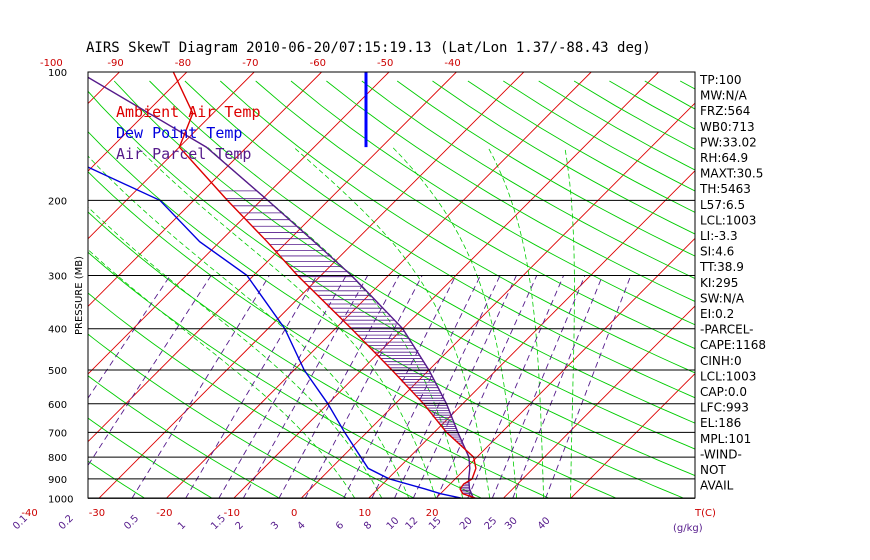 This screenshot has width=870, height=560. What do you see at coordinates (179, 133) in the screenshot?
I see `legend-entry-dewpoint: Dew Point Temp` at bounding box center [179, 133].